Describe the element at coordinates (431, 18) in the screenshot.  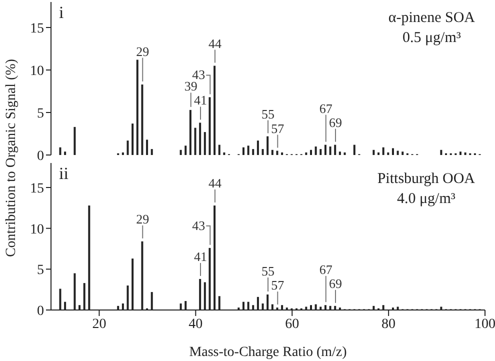
I see `annotation: α-pinene SOA` at that location.